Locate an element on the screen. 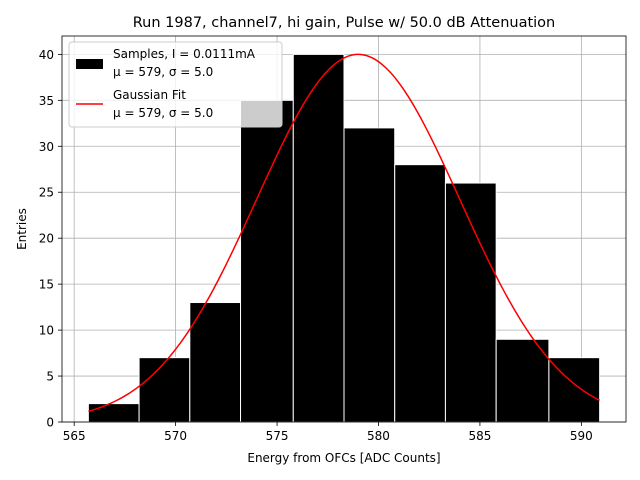 Image resolution: width=640 pixels, height=480 pixels. y-tick-label: 40 is located at coordinates (46, 55).